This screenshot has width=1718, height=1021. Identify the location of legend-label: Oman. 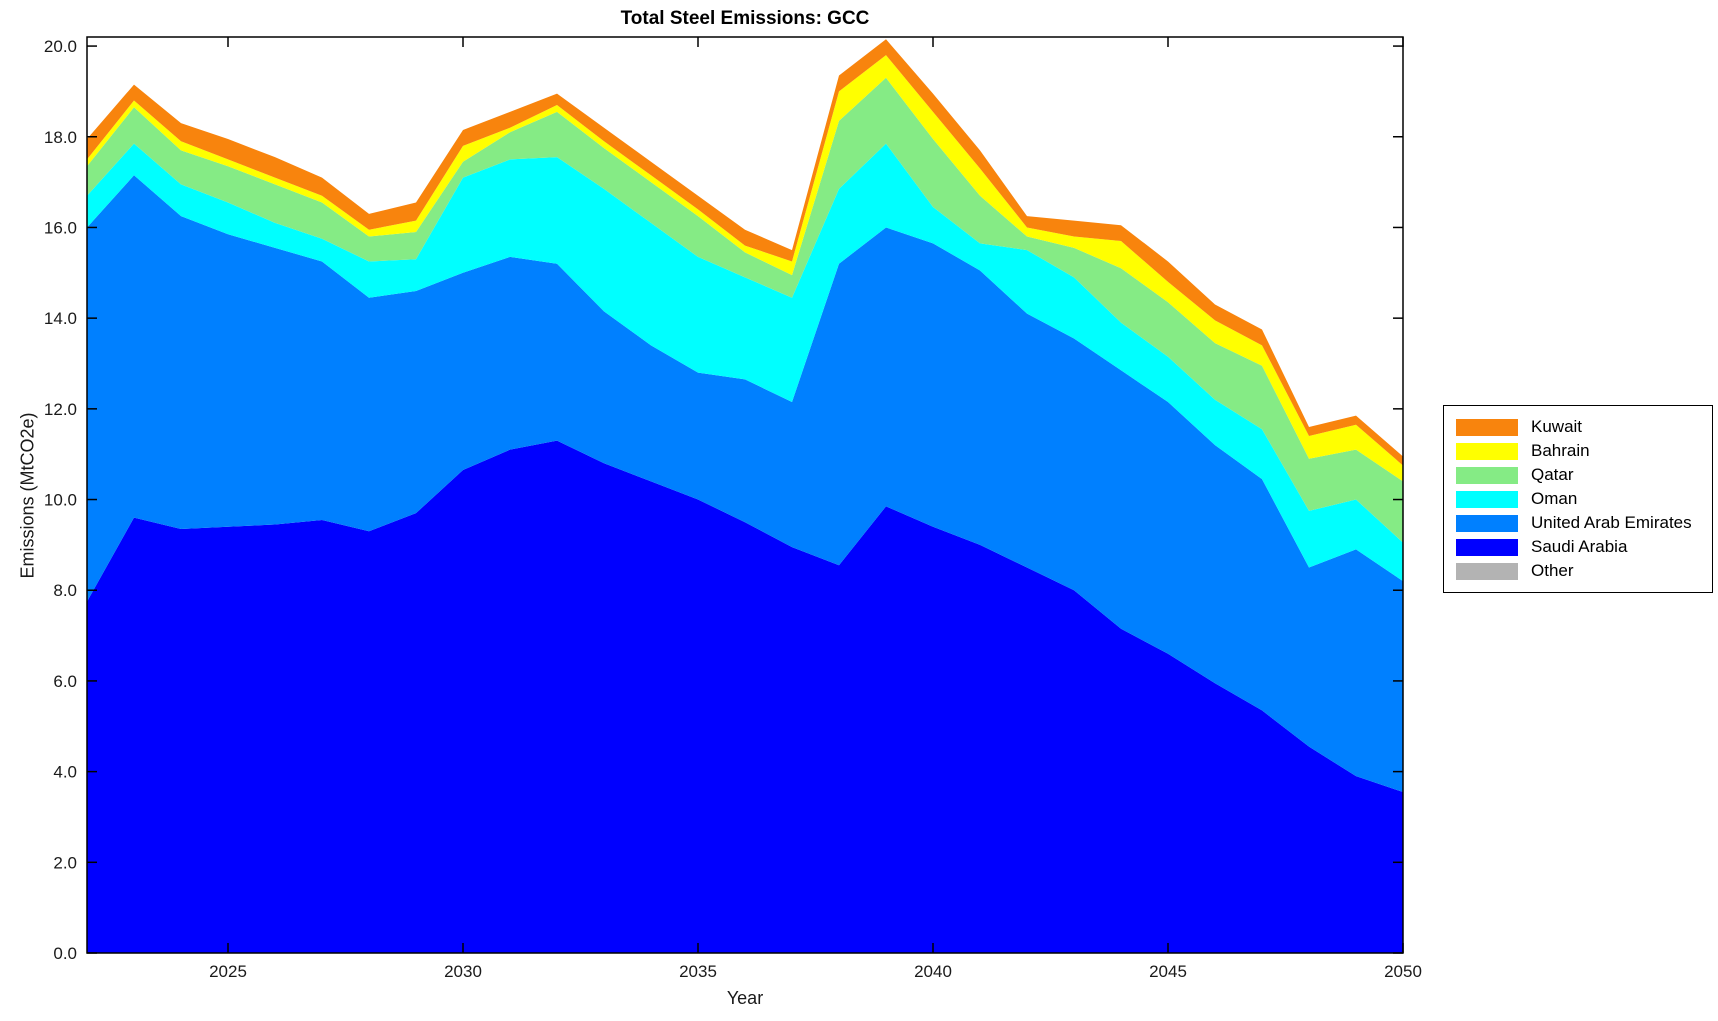
(1554, 498).